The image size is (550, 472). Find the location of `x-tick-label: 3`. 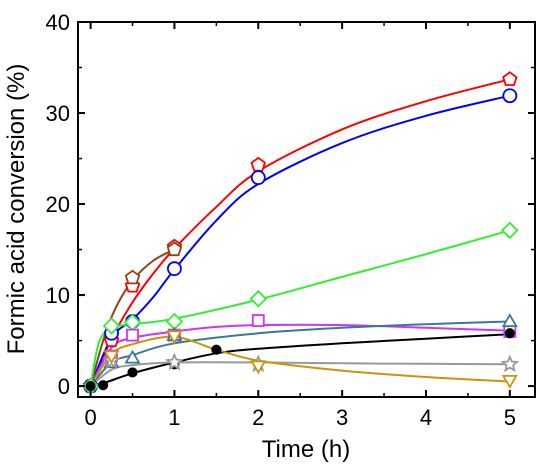

x-tick-label: 3 is located at coordinates (342, 417).